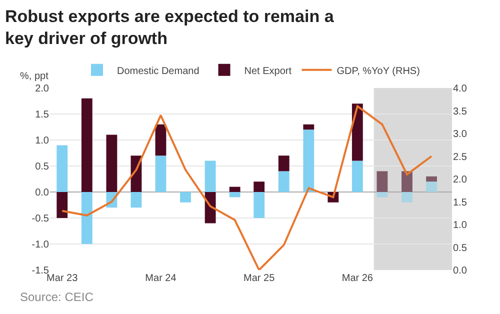 This screenshot has width=500, height=314. Describe the element at coordinates (41, 219) in the screenshot. I see `y-tick-label: -0.5` at that location.